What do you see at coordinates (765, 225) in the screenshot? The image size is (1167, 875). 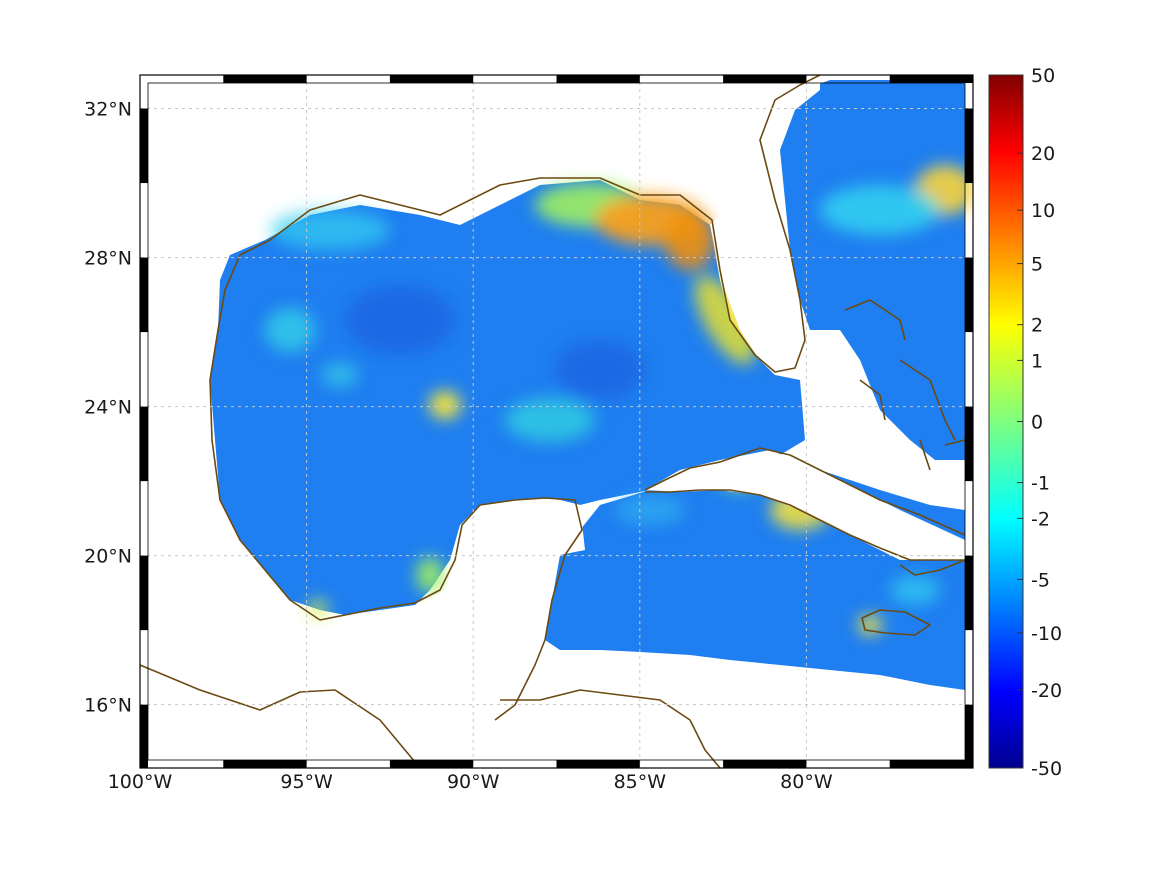 I see `florida-land` at bounding box center [765, 225].